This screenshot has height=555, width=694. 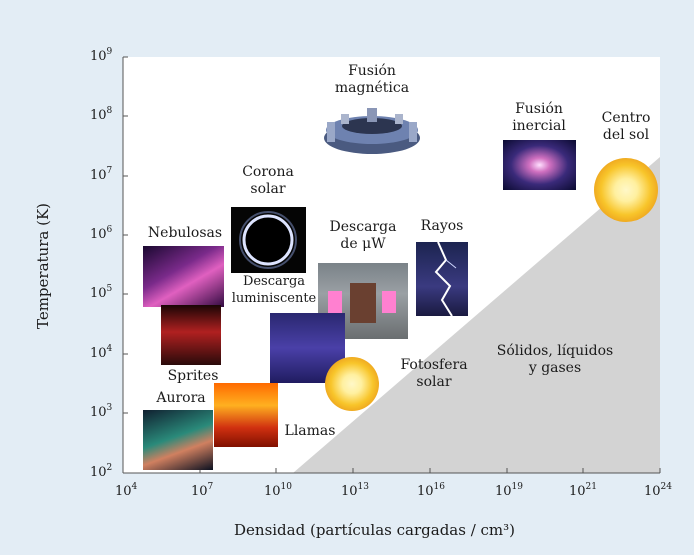 What do you see at coordinates (268, 240) in the screenshot?
I see `solar-corona-image` at bounding box center [268, 240].